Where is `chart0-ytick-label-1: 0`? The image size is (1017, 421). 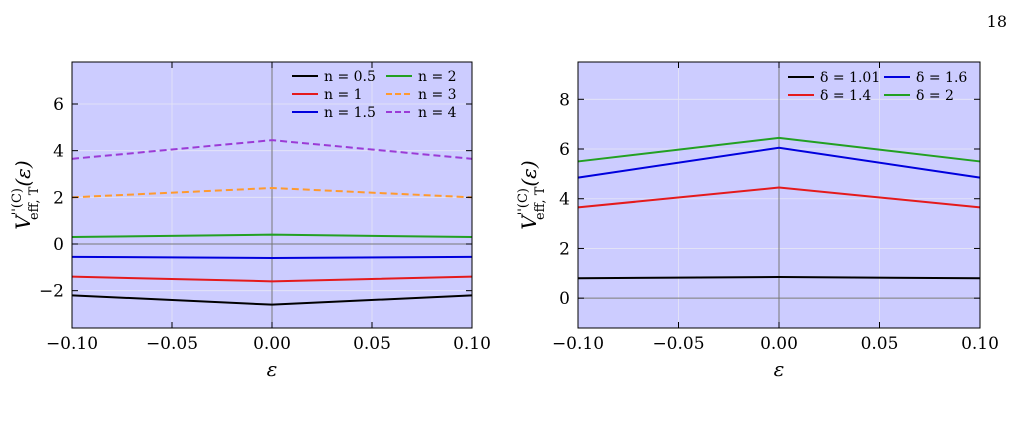
chart0-ytick-label-1: 0 is located at coordinates (58, 245).